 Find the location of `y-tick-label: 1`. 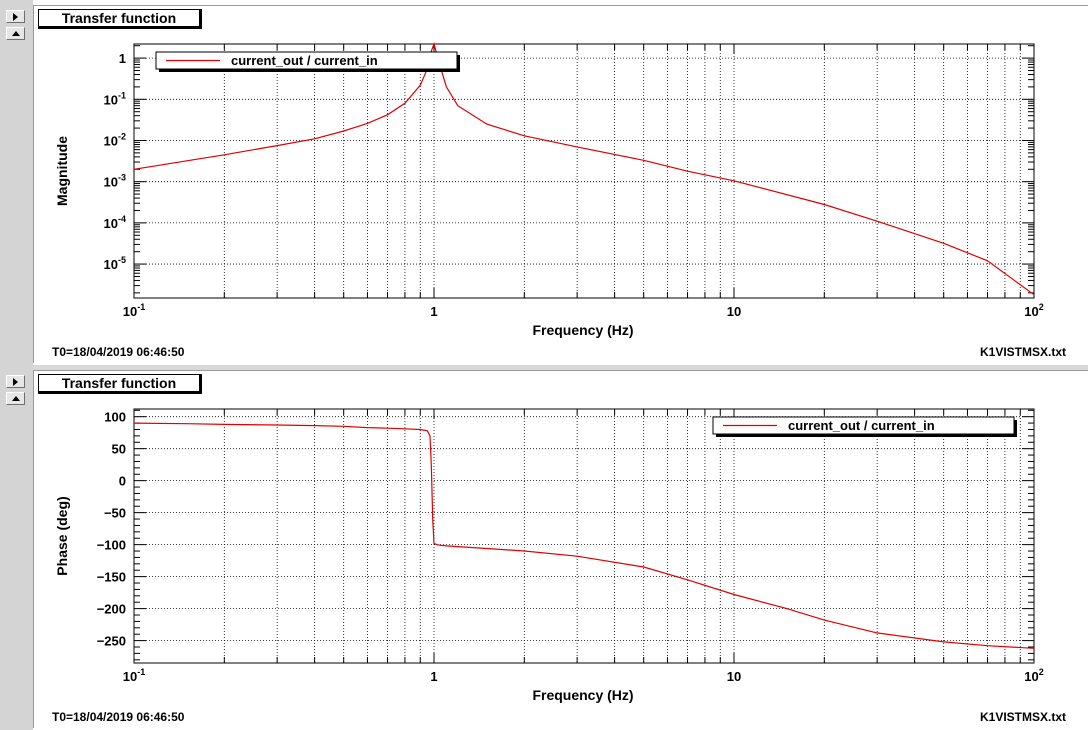

y-tick-label: 1 is located at coordinates (122, 58).